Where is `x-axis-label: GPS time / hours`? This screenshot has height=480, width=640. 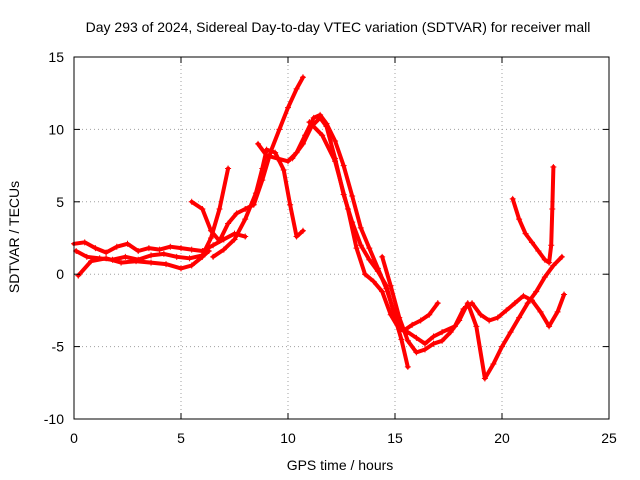 x-axis-label: GPS time / hours is located at coordinates (340, 465).